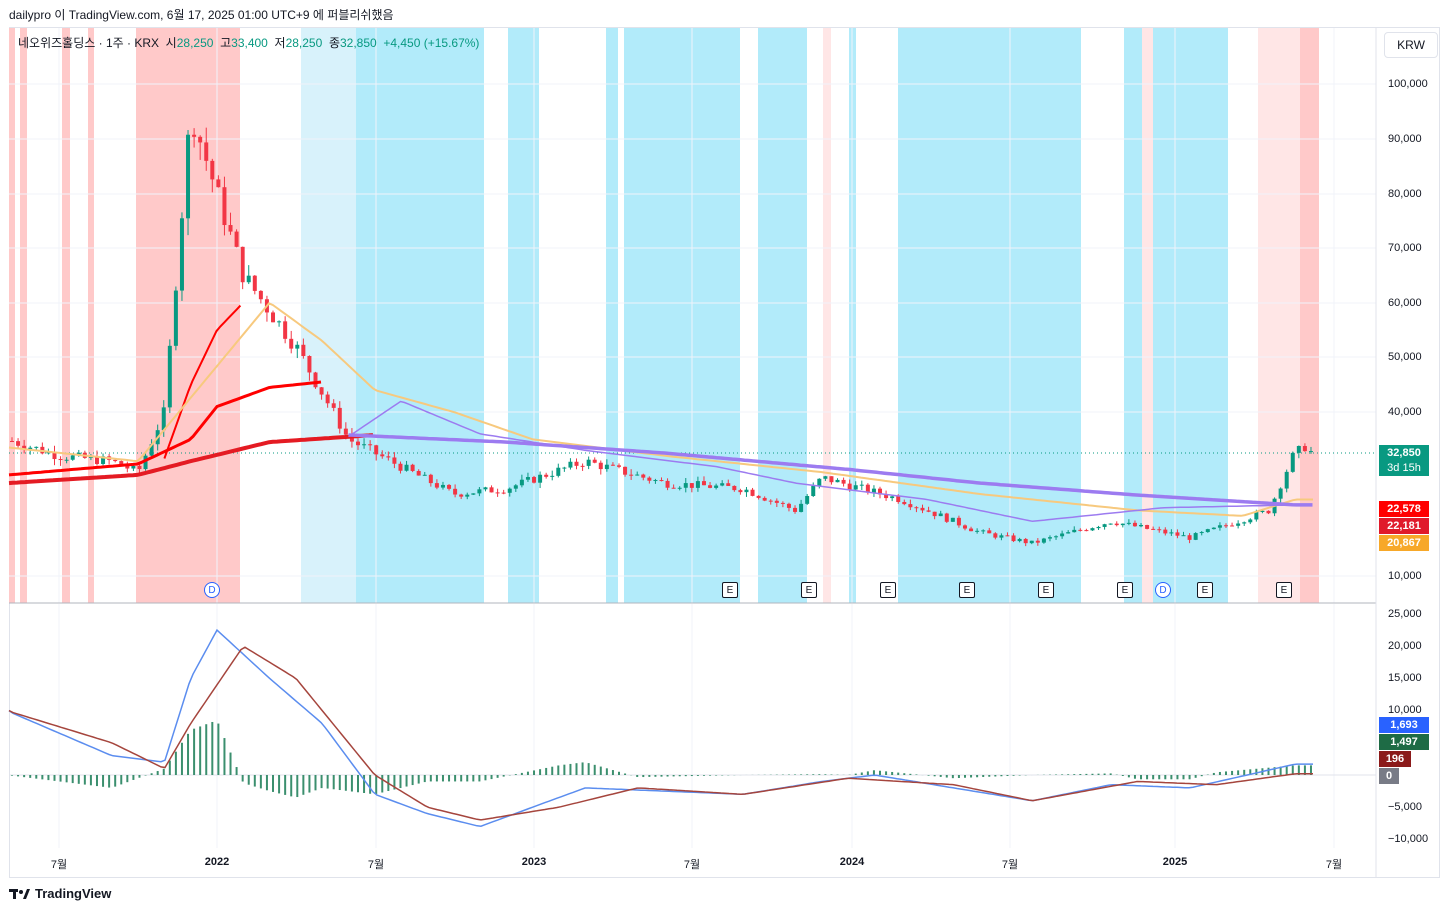 The width and height of the screenshot is (1451, 913). Describe the element at coordinates (1404, 468) in the screenshot. I see `bar-countdown-tag: 3d 15h` at that location.